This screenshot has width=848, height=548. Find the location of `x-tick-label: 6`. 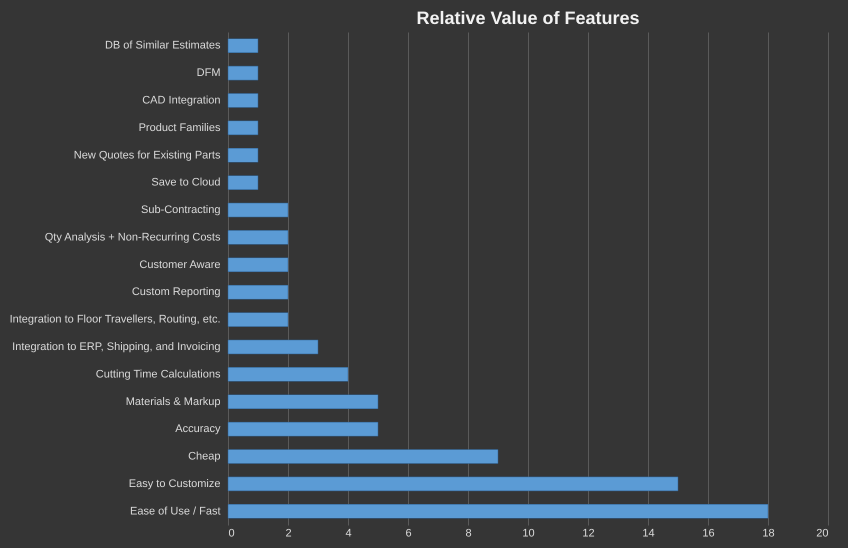

x-tick-label: 6 is located at coordinates (408, 534).